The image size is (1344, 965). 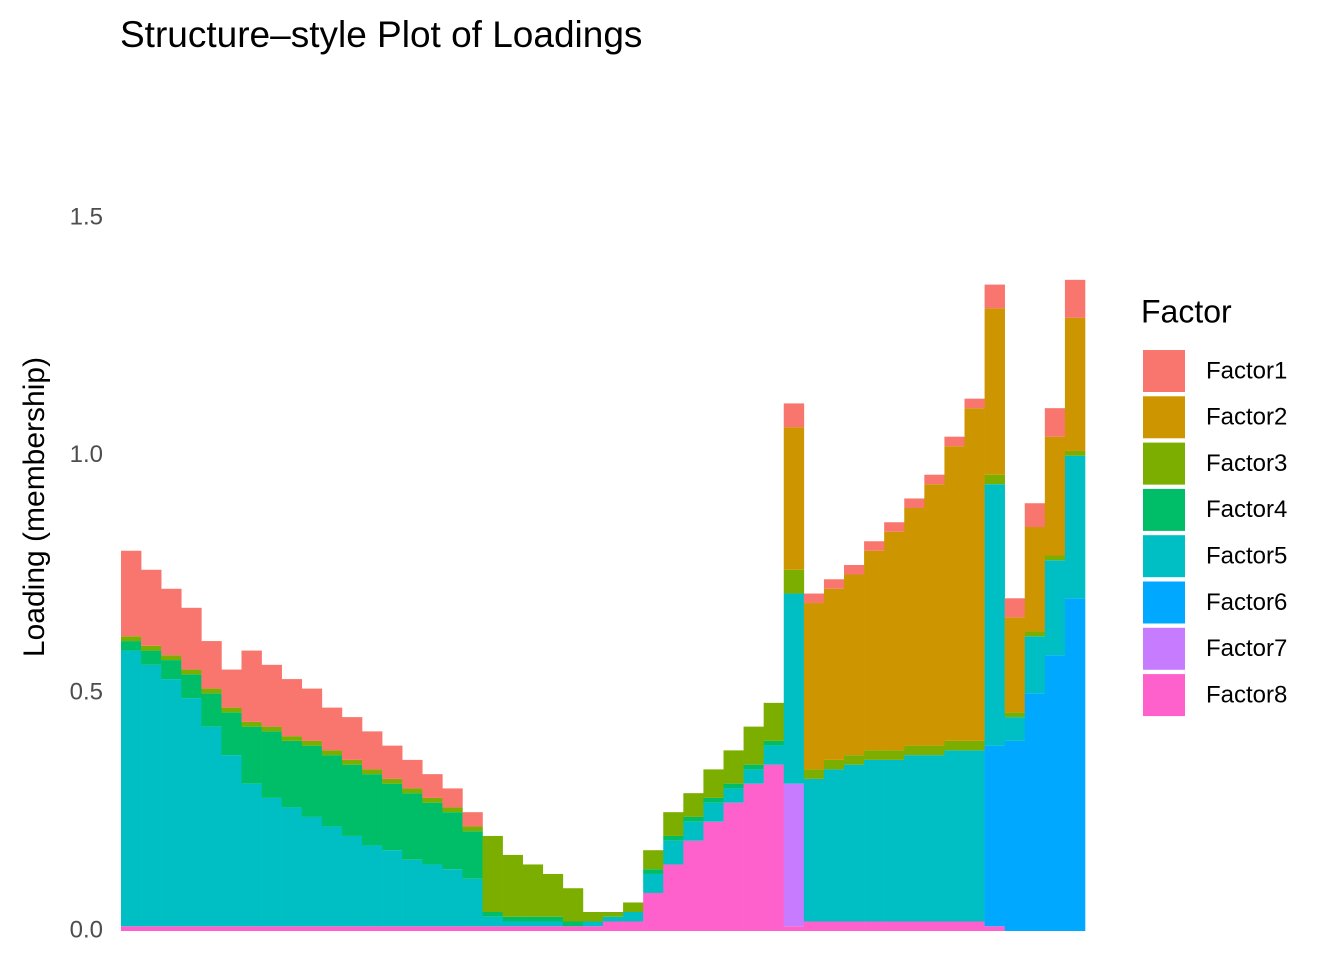 I want to click on legend-title: Factor, so click(x=1186, y=311).